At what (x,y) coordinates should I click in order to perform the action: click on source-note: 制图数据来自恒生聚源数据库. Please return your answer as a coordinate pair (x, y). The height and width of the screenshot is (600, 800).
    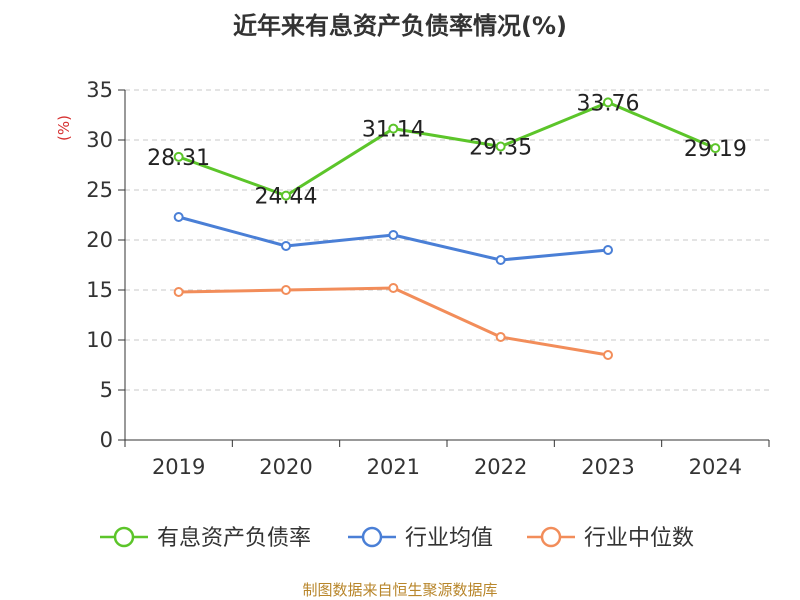
    Looking at the image, I should click on (399, 590).